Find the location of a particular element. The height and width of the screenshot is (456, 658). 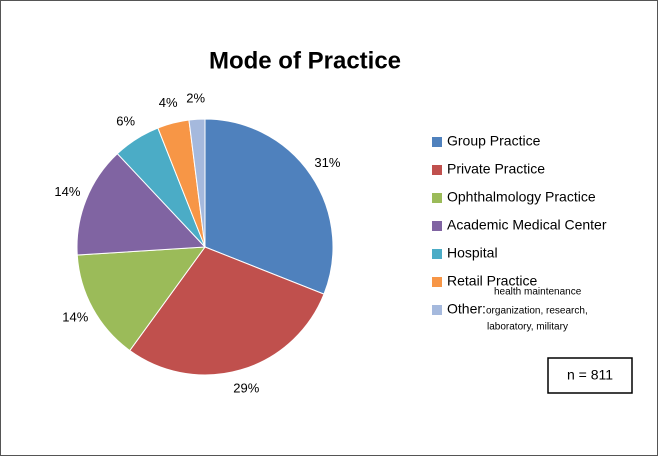

legend-label: Group Practice is located at coordinates (494, 141).